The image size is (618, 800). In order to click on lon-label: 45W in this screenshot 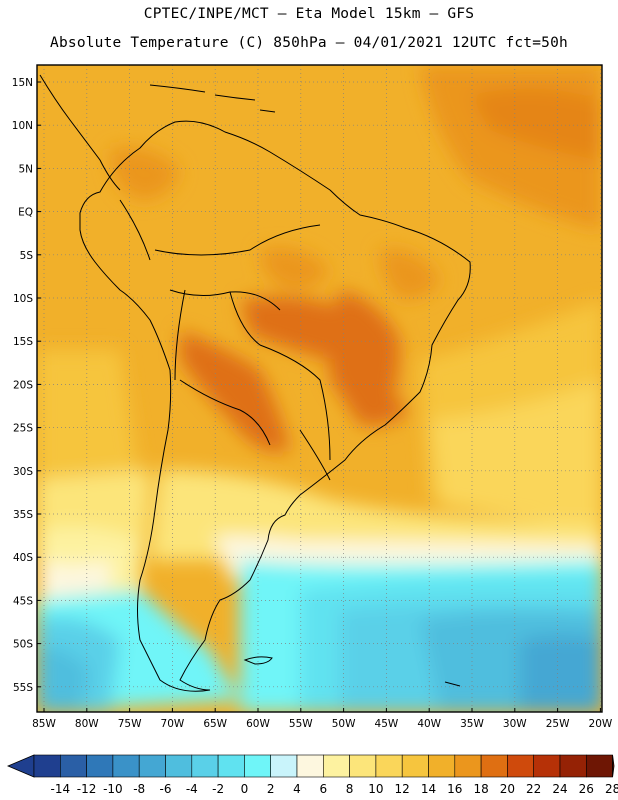, I will do `click(387, 724)`.